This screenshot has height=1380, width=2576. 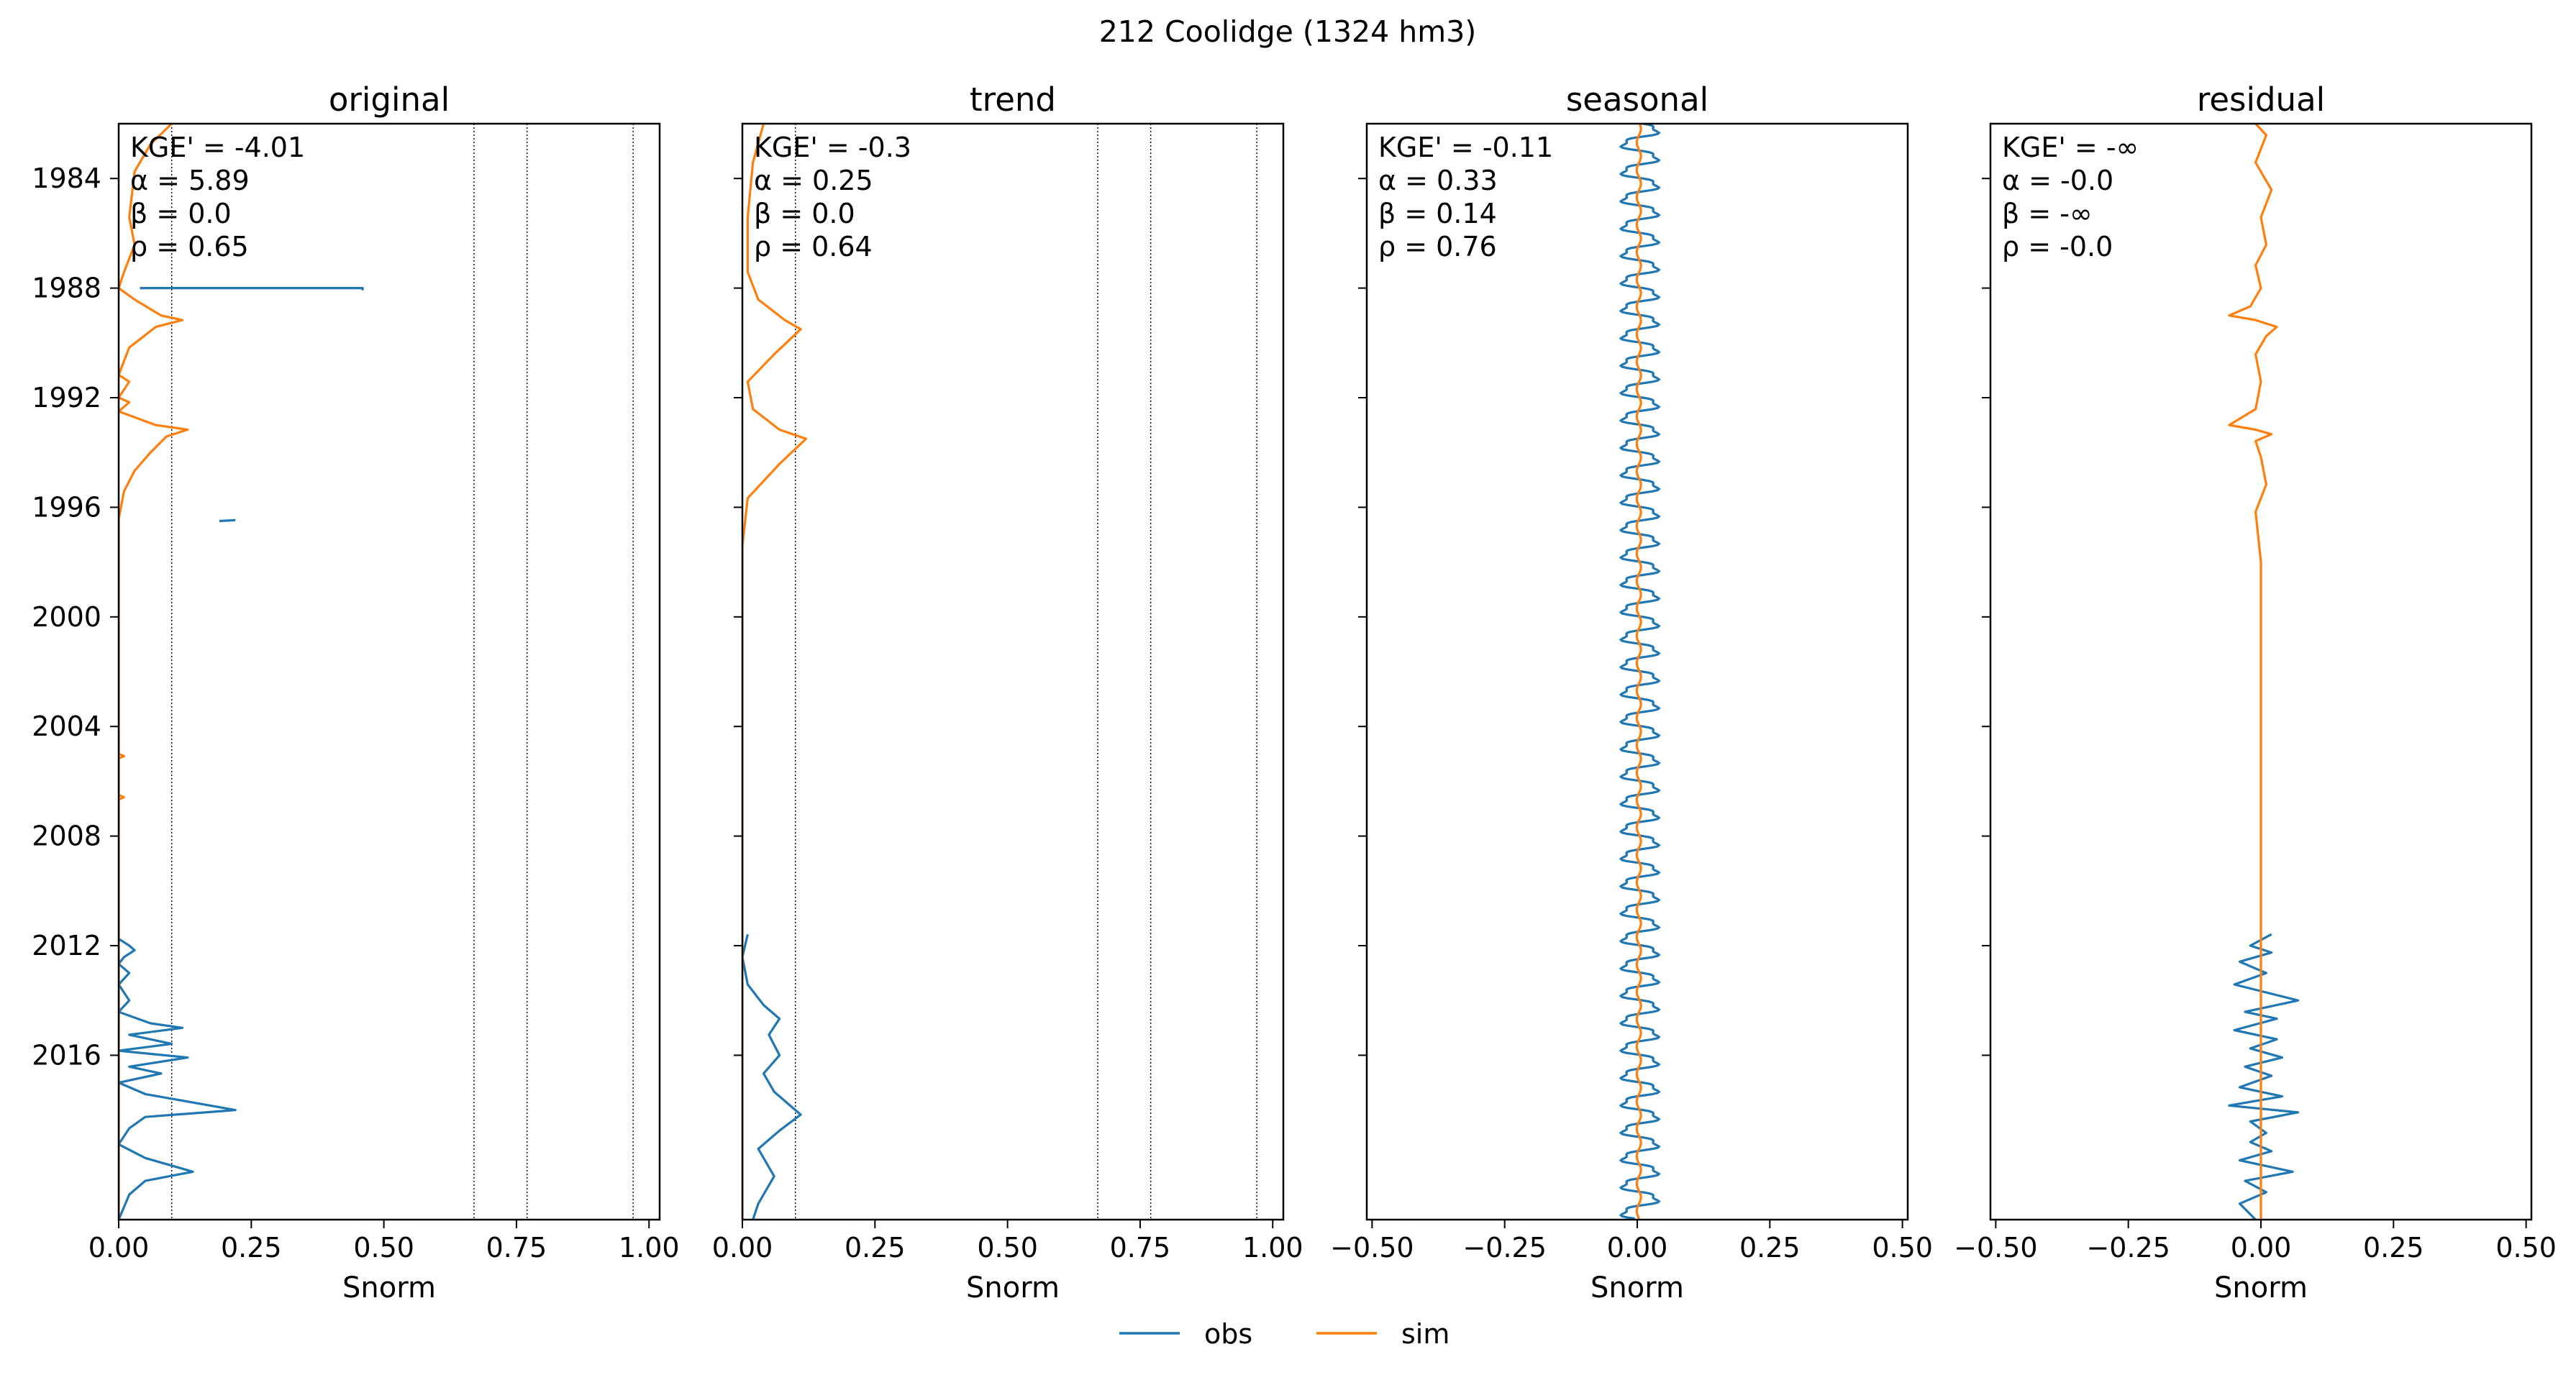 I want to click on stats-line: KGE' = -4.01, so click(x=217, y=147).